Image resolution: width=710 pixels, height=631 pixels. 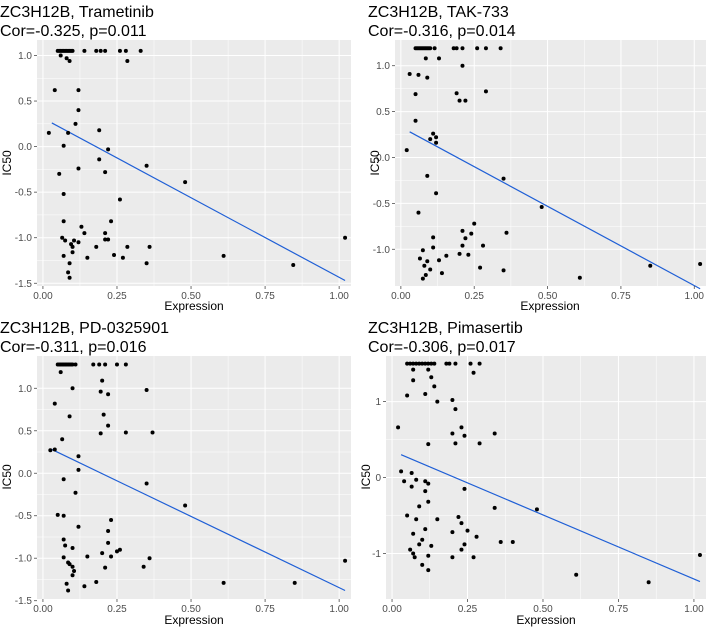 I want to click on panel-title-stats: Cor=-0.306, p=0.017, so click(x=442, y=347).